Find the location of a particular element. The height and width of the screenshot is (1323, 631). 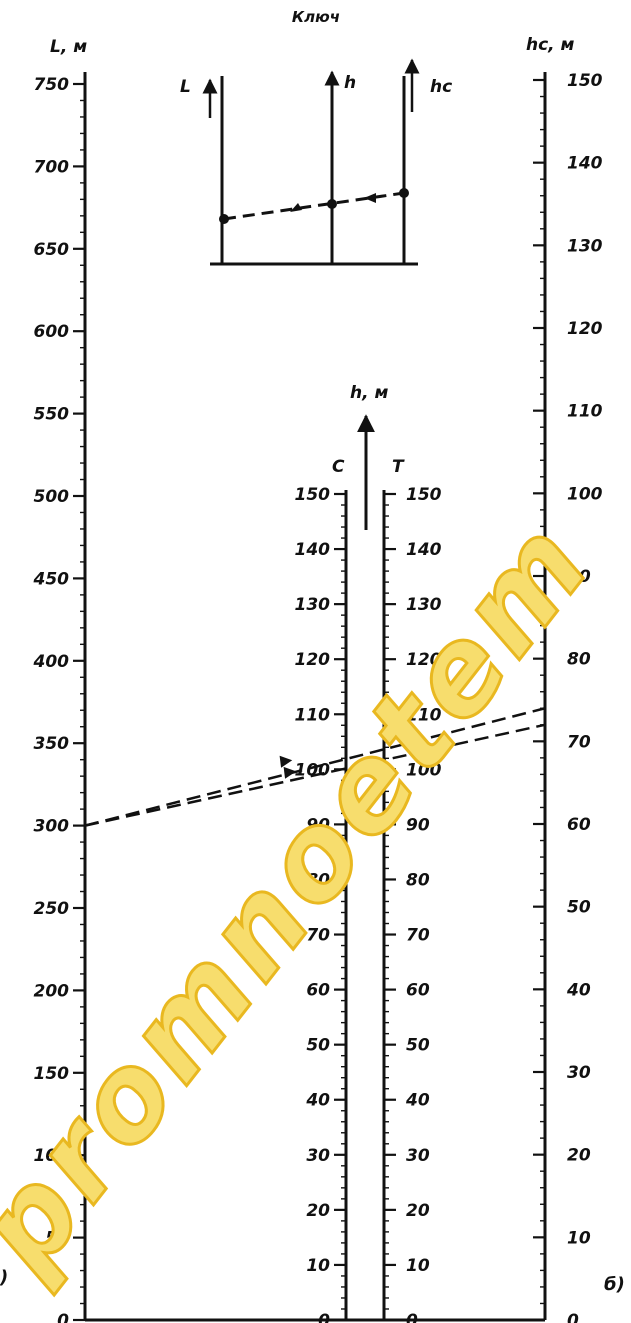

center-c-label-30: 30 is located at coordinates (318, 1156).